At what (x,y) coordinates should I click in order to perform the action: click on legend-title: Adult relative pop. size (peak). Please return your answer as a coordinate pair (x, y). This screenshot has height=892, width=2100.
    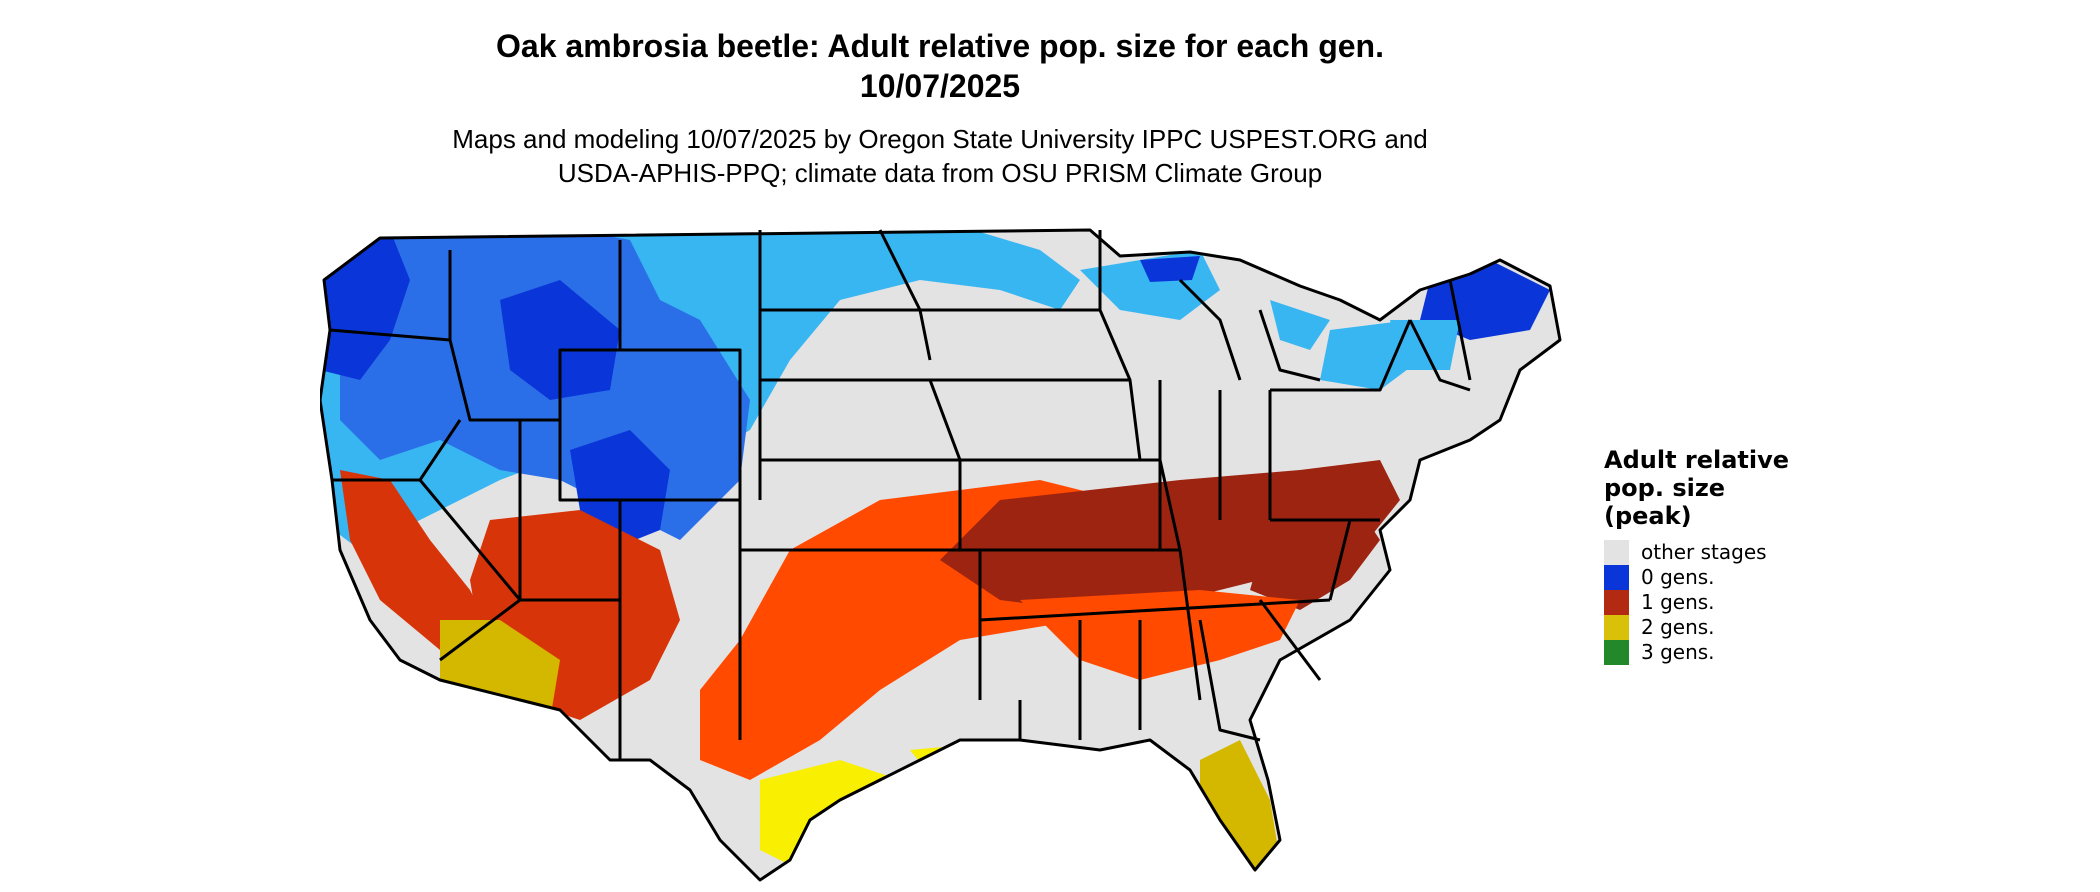
    Looking at the image, I should click on (1734, 488).